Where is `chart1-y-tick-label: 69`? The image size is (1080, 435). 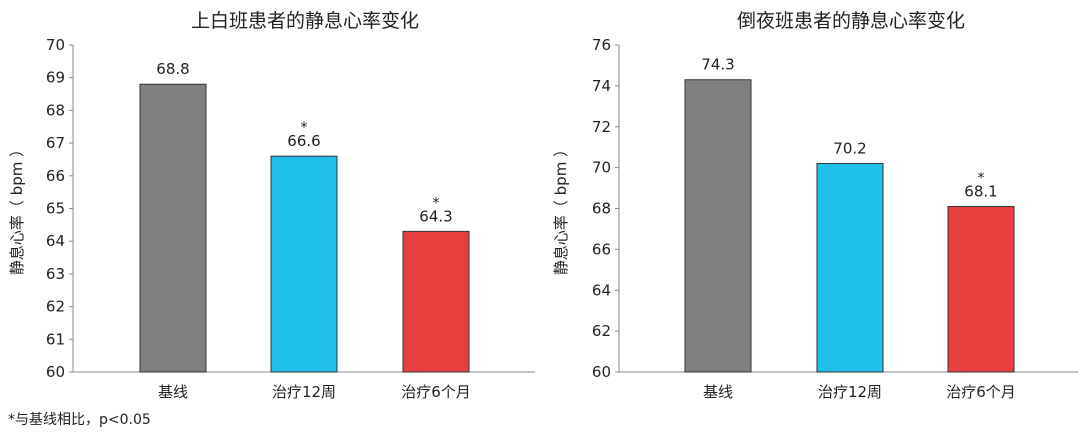
chart1-y-tick-label: 69 is located at coordinates (55, 78).